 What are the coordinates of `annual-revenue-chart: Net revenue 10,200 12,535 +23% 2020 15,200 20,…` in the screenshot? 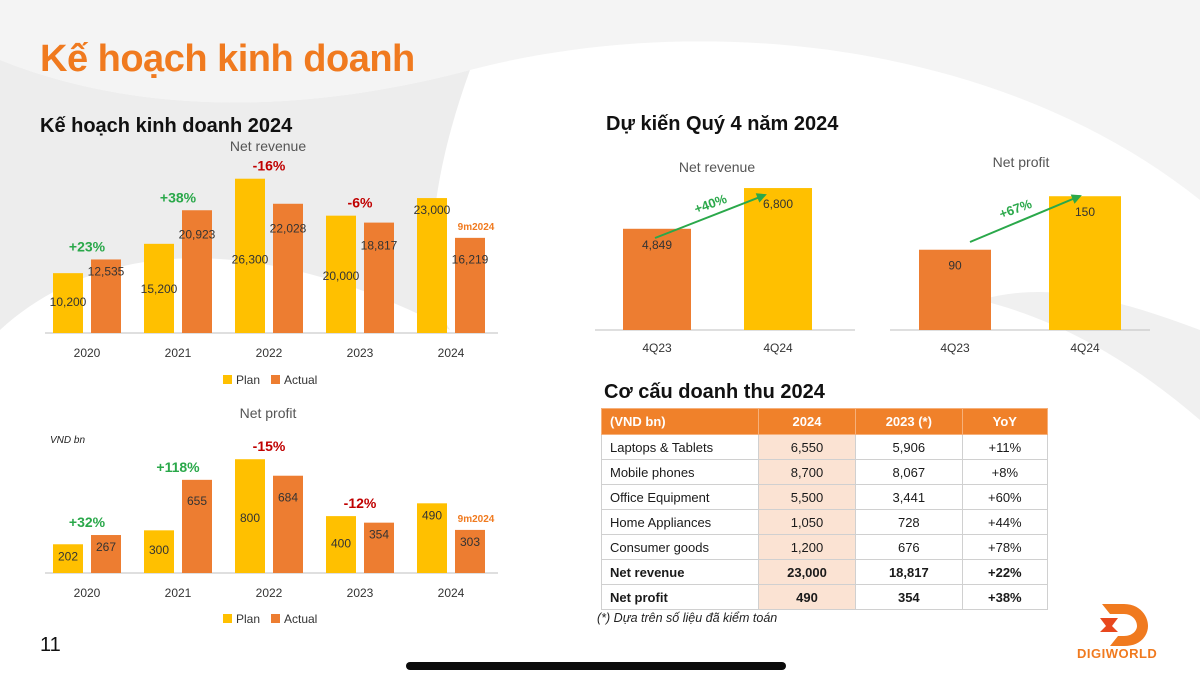 It's located at (271, 262).